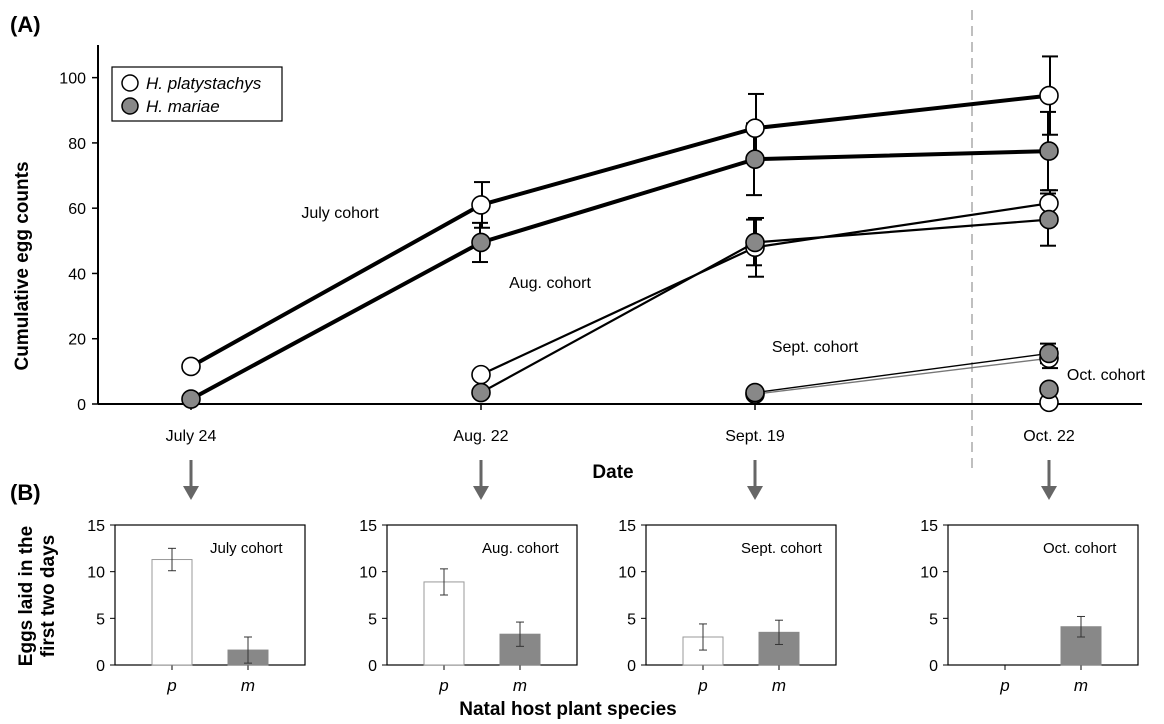  What do you see at coordinates (340, 213) in the screenshot?
I see `cohort-label: July cohort` at bounding box center [340, 213].